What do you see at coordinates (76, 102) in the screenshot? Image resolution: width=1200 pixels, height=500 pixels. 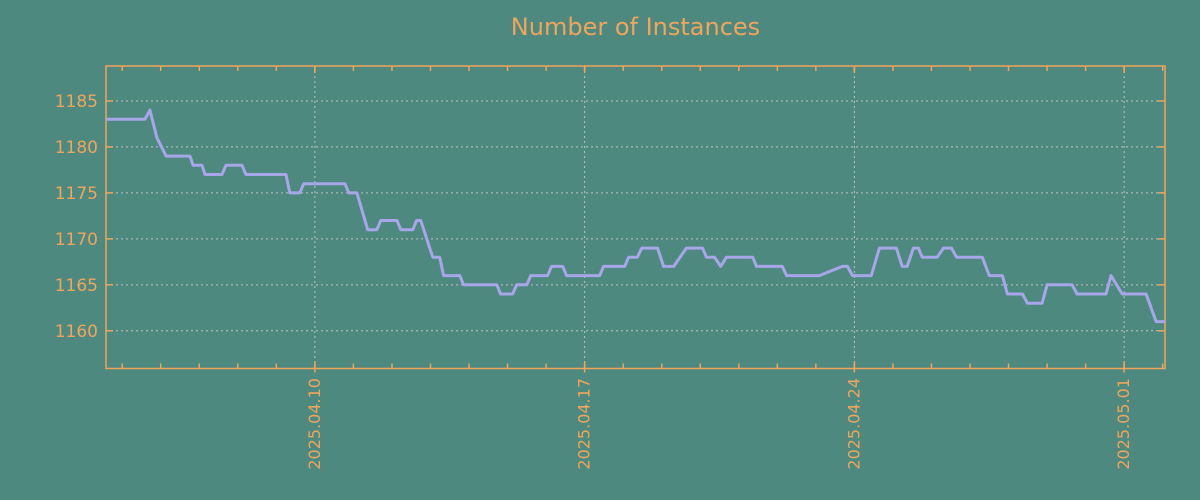 I see `y-axis-tick-label: 1185` at bounding box center [76, 102].